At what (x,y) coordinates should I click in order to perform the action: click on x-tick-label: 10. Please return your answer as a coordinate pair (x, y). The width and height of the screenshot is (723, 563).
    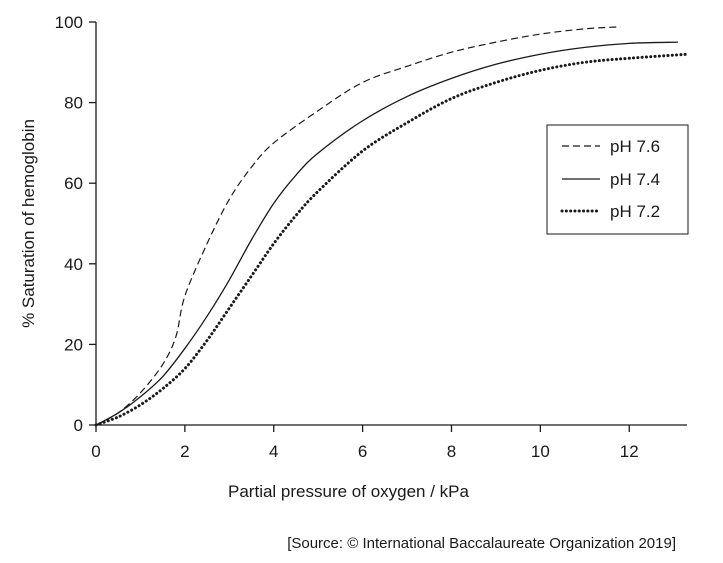
    Looking at the image, I should click on (540, 451).